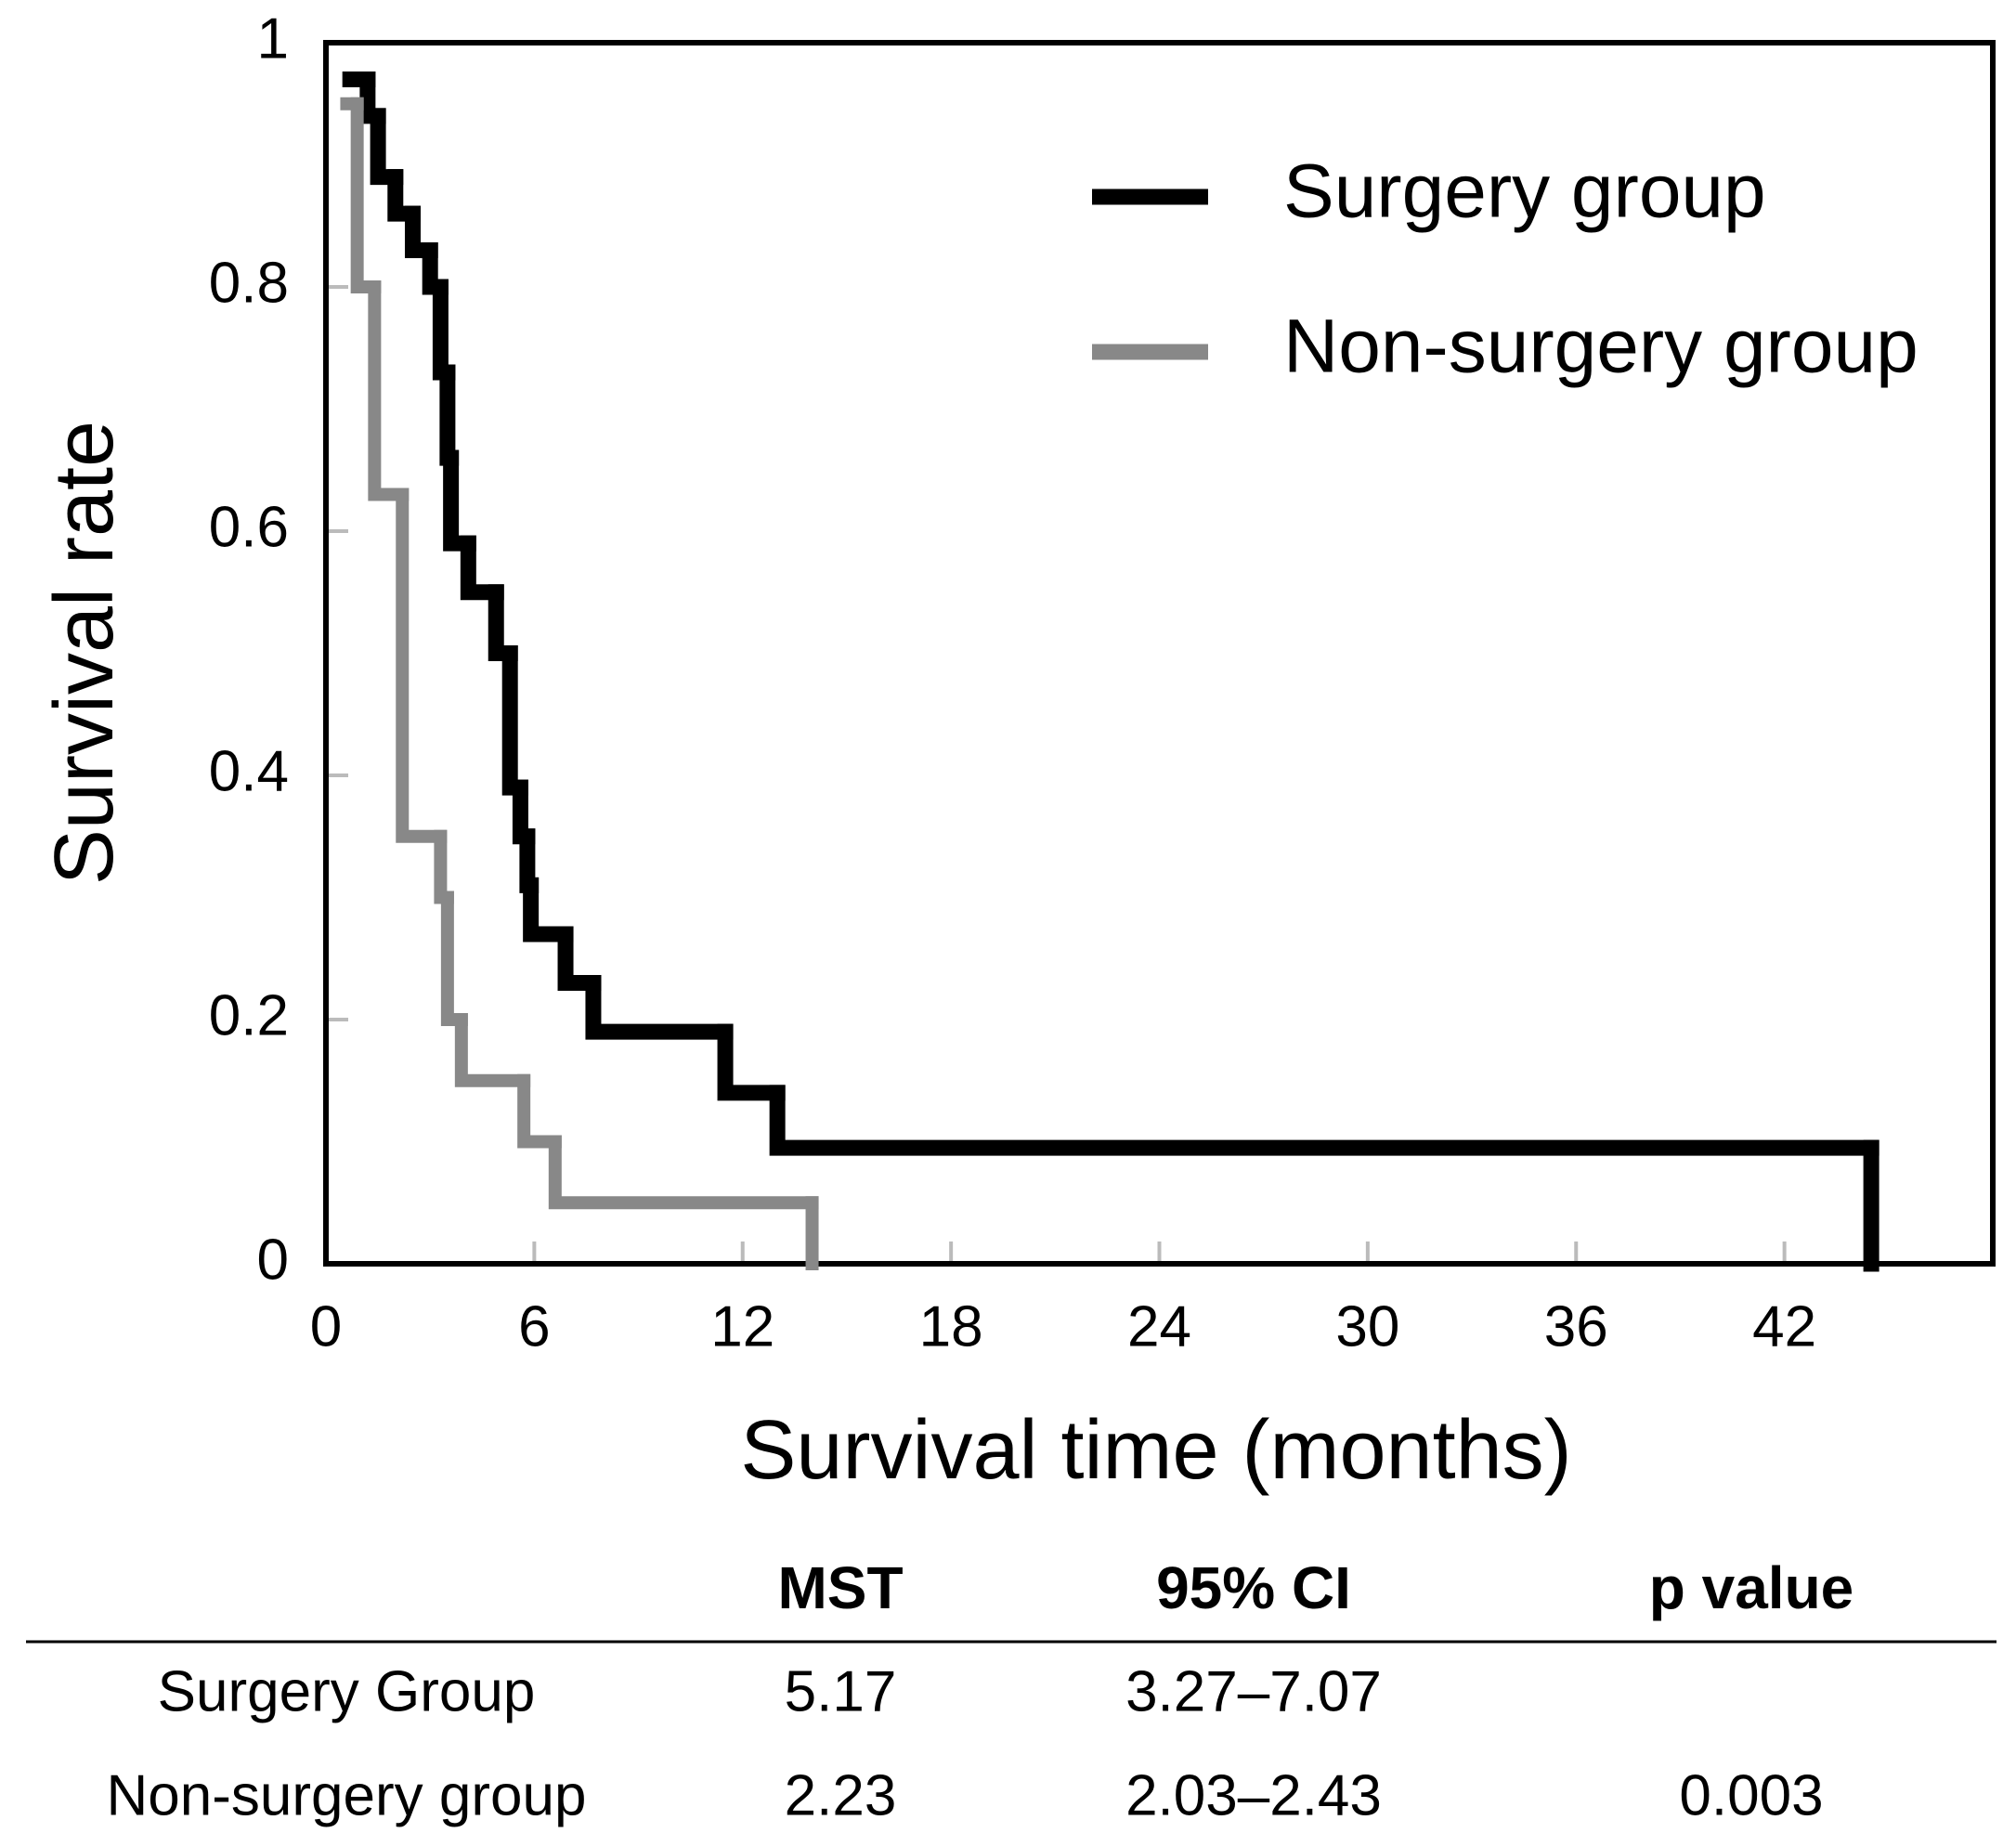  What do you see at coordinates (273, 38) in the screenshot?
I see `y-tick-label: 1` at bounding box center [273, 38].